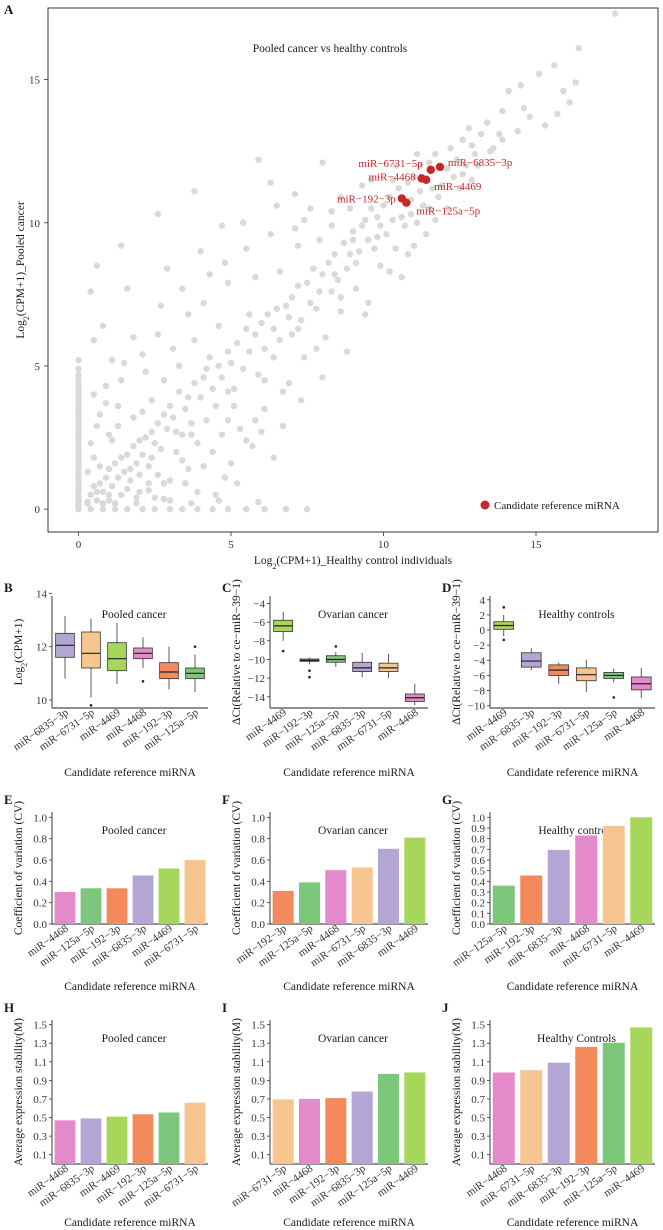  Describe the element at coordinates (9, 1007) in the screenshot. I see `panel-letter-h: H` at that location.